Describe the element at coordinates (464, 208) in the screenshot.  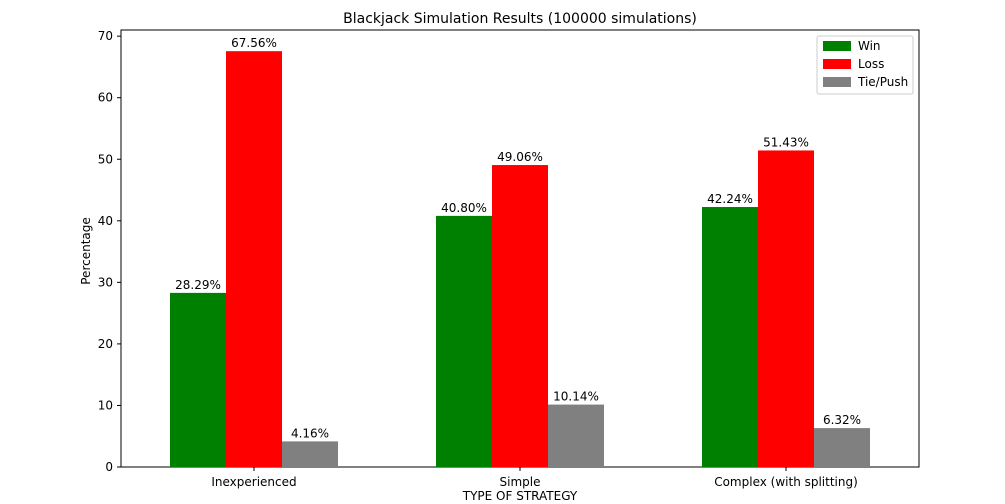
I see `data-label: 40.80%` at that location.